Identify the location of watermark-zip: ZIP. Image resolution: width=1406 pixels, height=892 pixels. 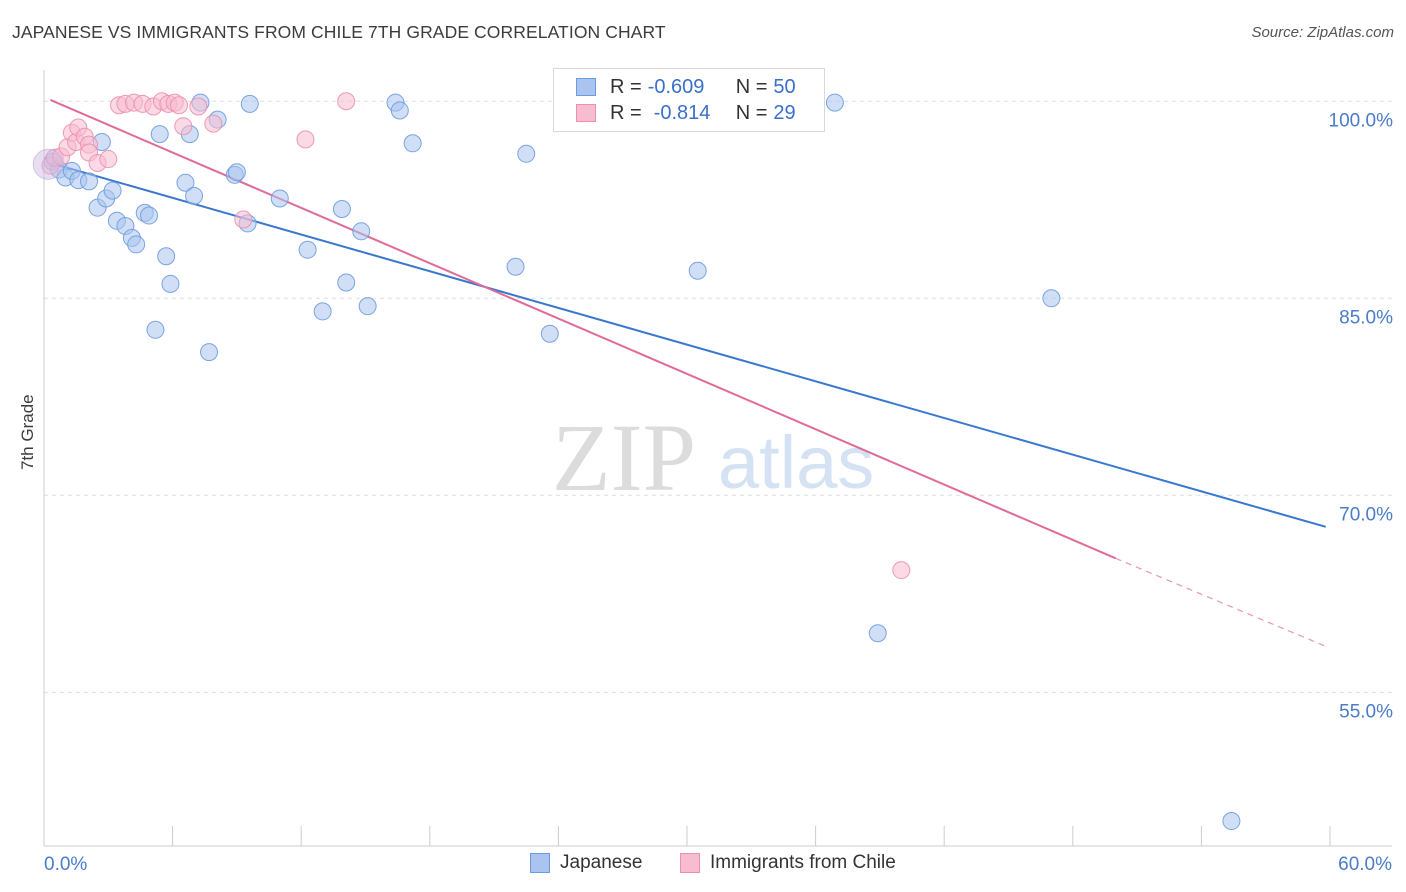
(624, 457).